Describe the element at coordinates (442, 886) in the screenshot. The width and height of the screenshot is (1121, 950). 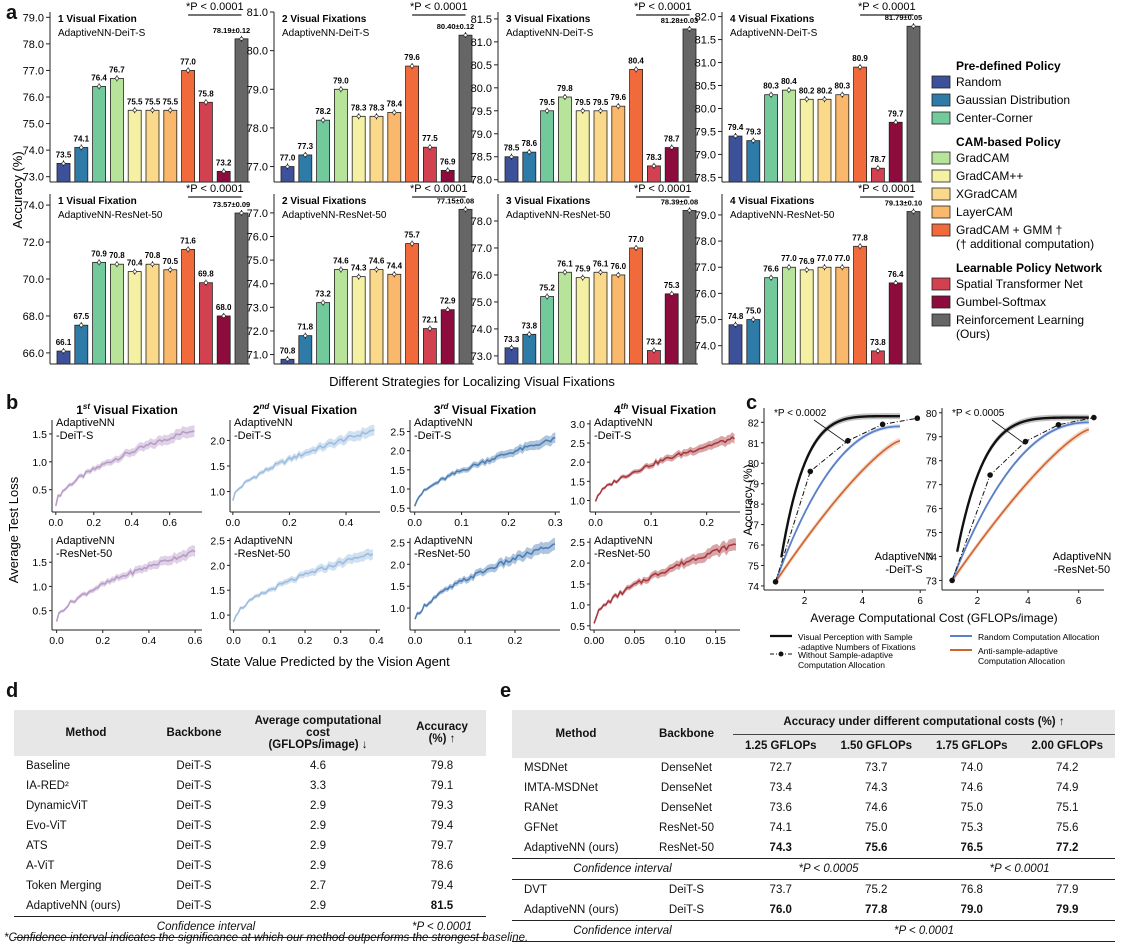
I see `cell-accuracy: 79.4` at that location.